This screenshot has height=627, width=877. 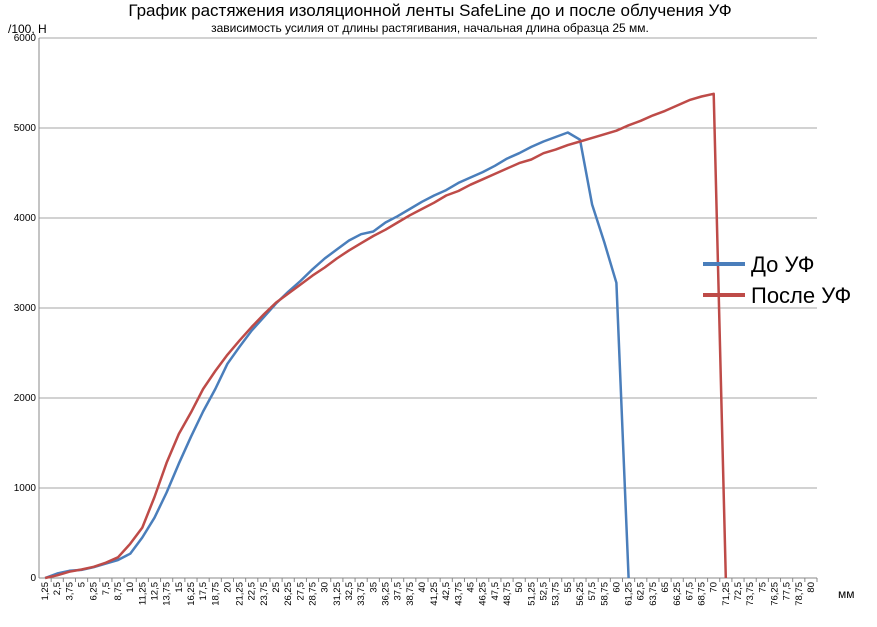 I want to click on x-tick-label: 80, so click(x=811, y=587).